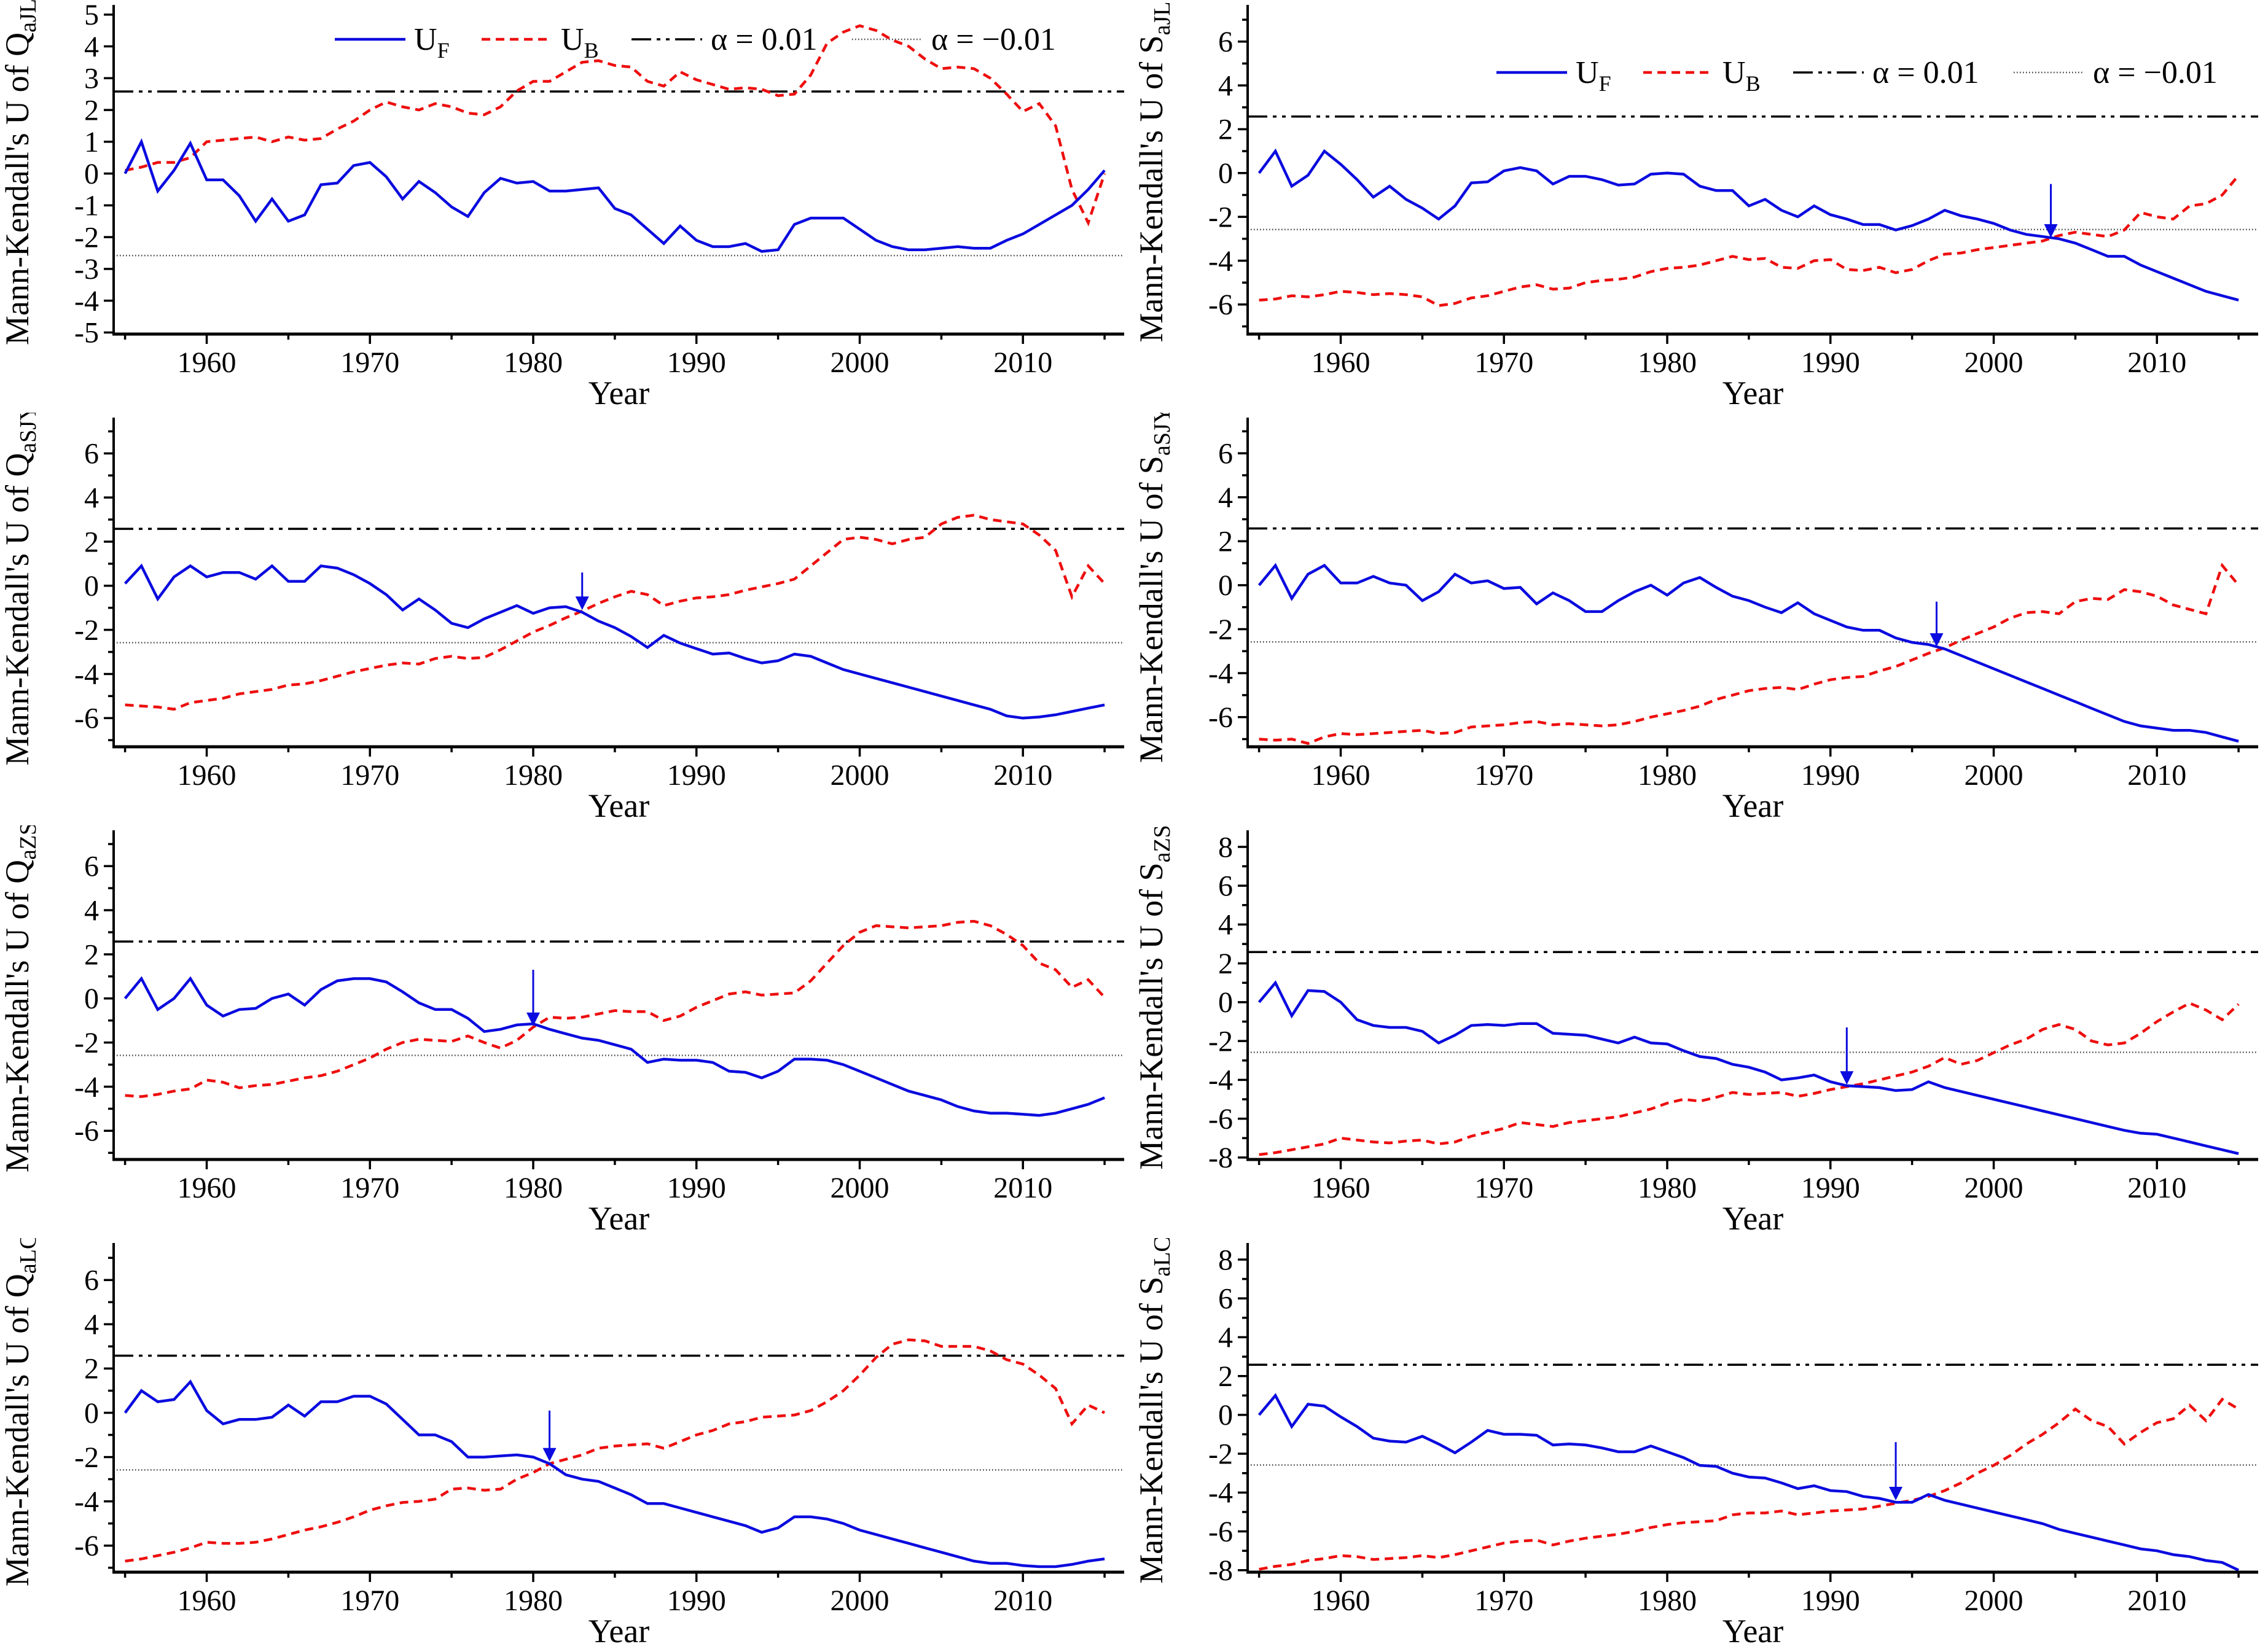  Describe the element at coordinates (20, 998) in the screenshot. I see `y-axis-title: Mann-Kendall's U of QaZS` at that location.